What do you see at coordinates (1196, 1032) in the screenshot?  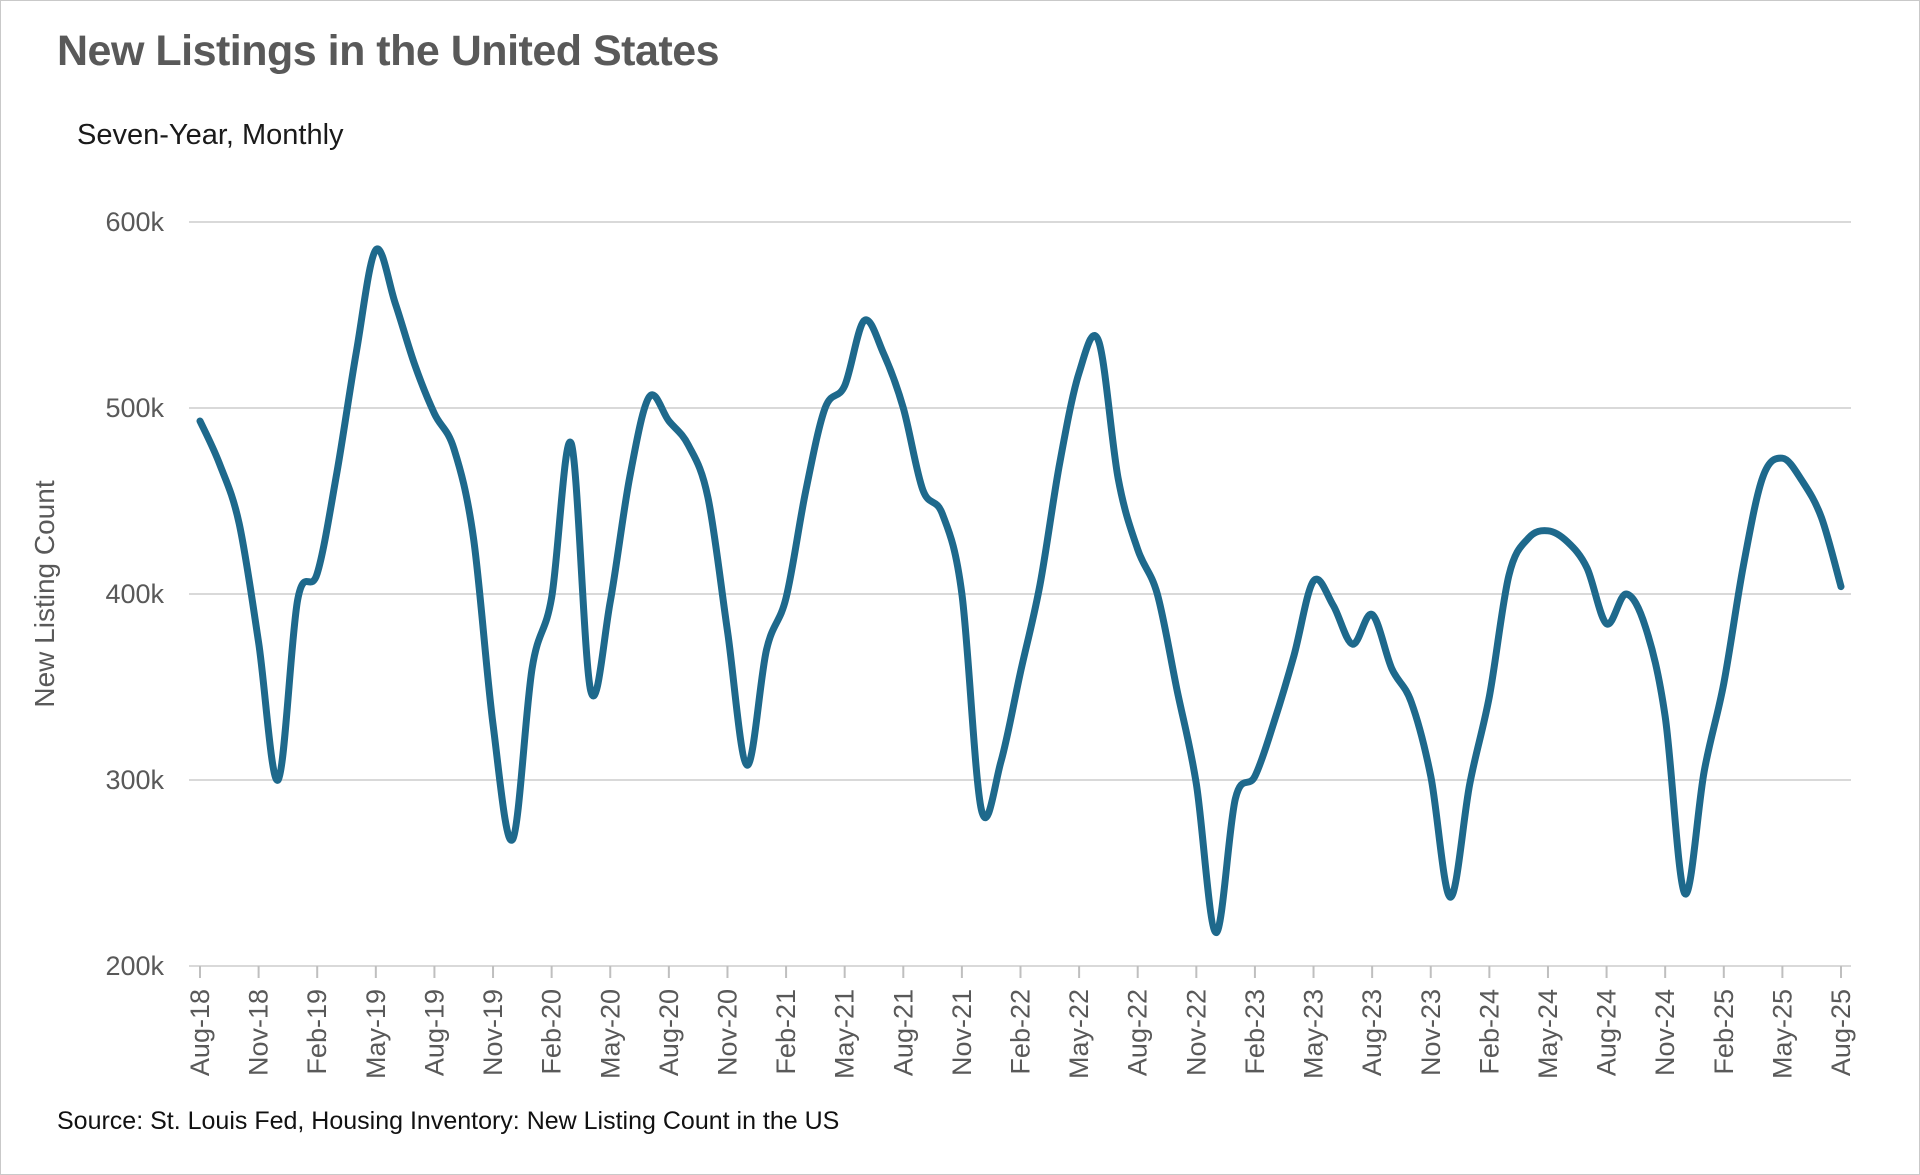 I see `x-tick-label: Nov-22` at bounding box center [1196, 1032].